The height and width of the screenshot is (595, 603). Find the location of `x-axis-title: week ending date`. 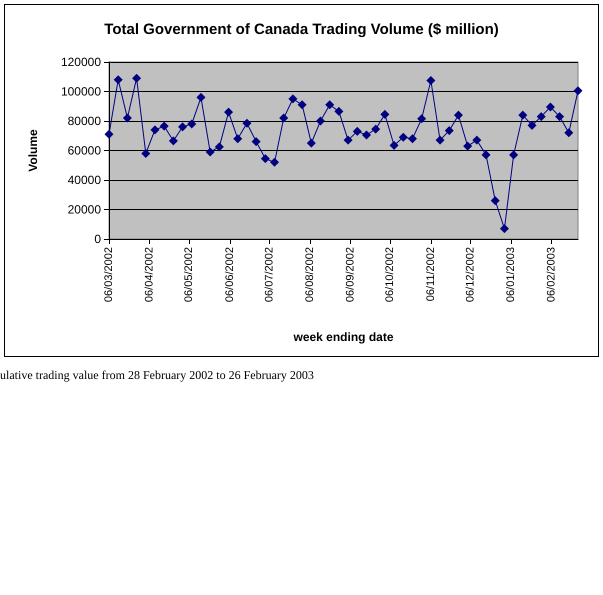

x-axis-title: week ending date is located at coordinates (343, 337).